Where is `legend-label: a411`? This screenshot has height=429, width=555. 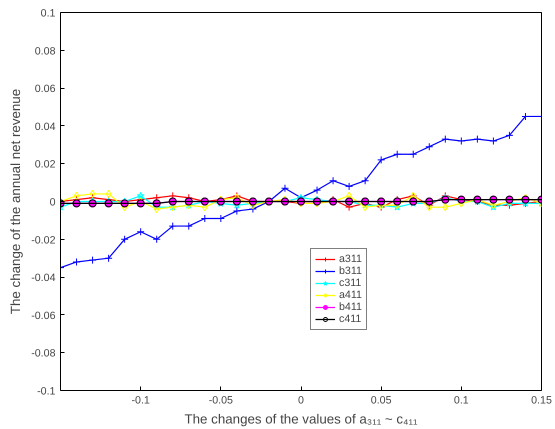
legend-label: a411 is located at coordinates (350, 295).